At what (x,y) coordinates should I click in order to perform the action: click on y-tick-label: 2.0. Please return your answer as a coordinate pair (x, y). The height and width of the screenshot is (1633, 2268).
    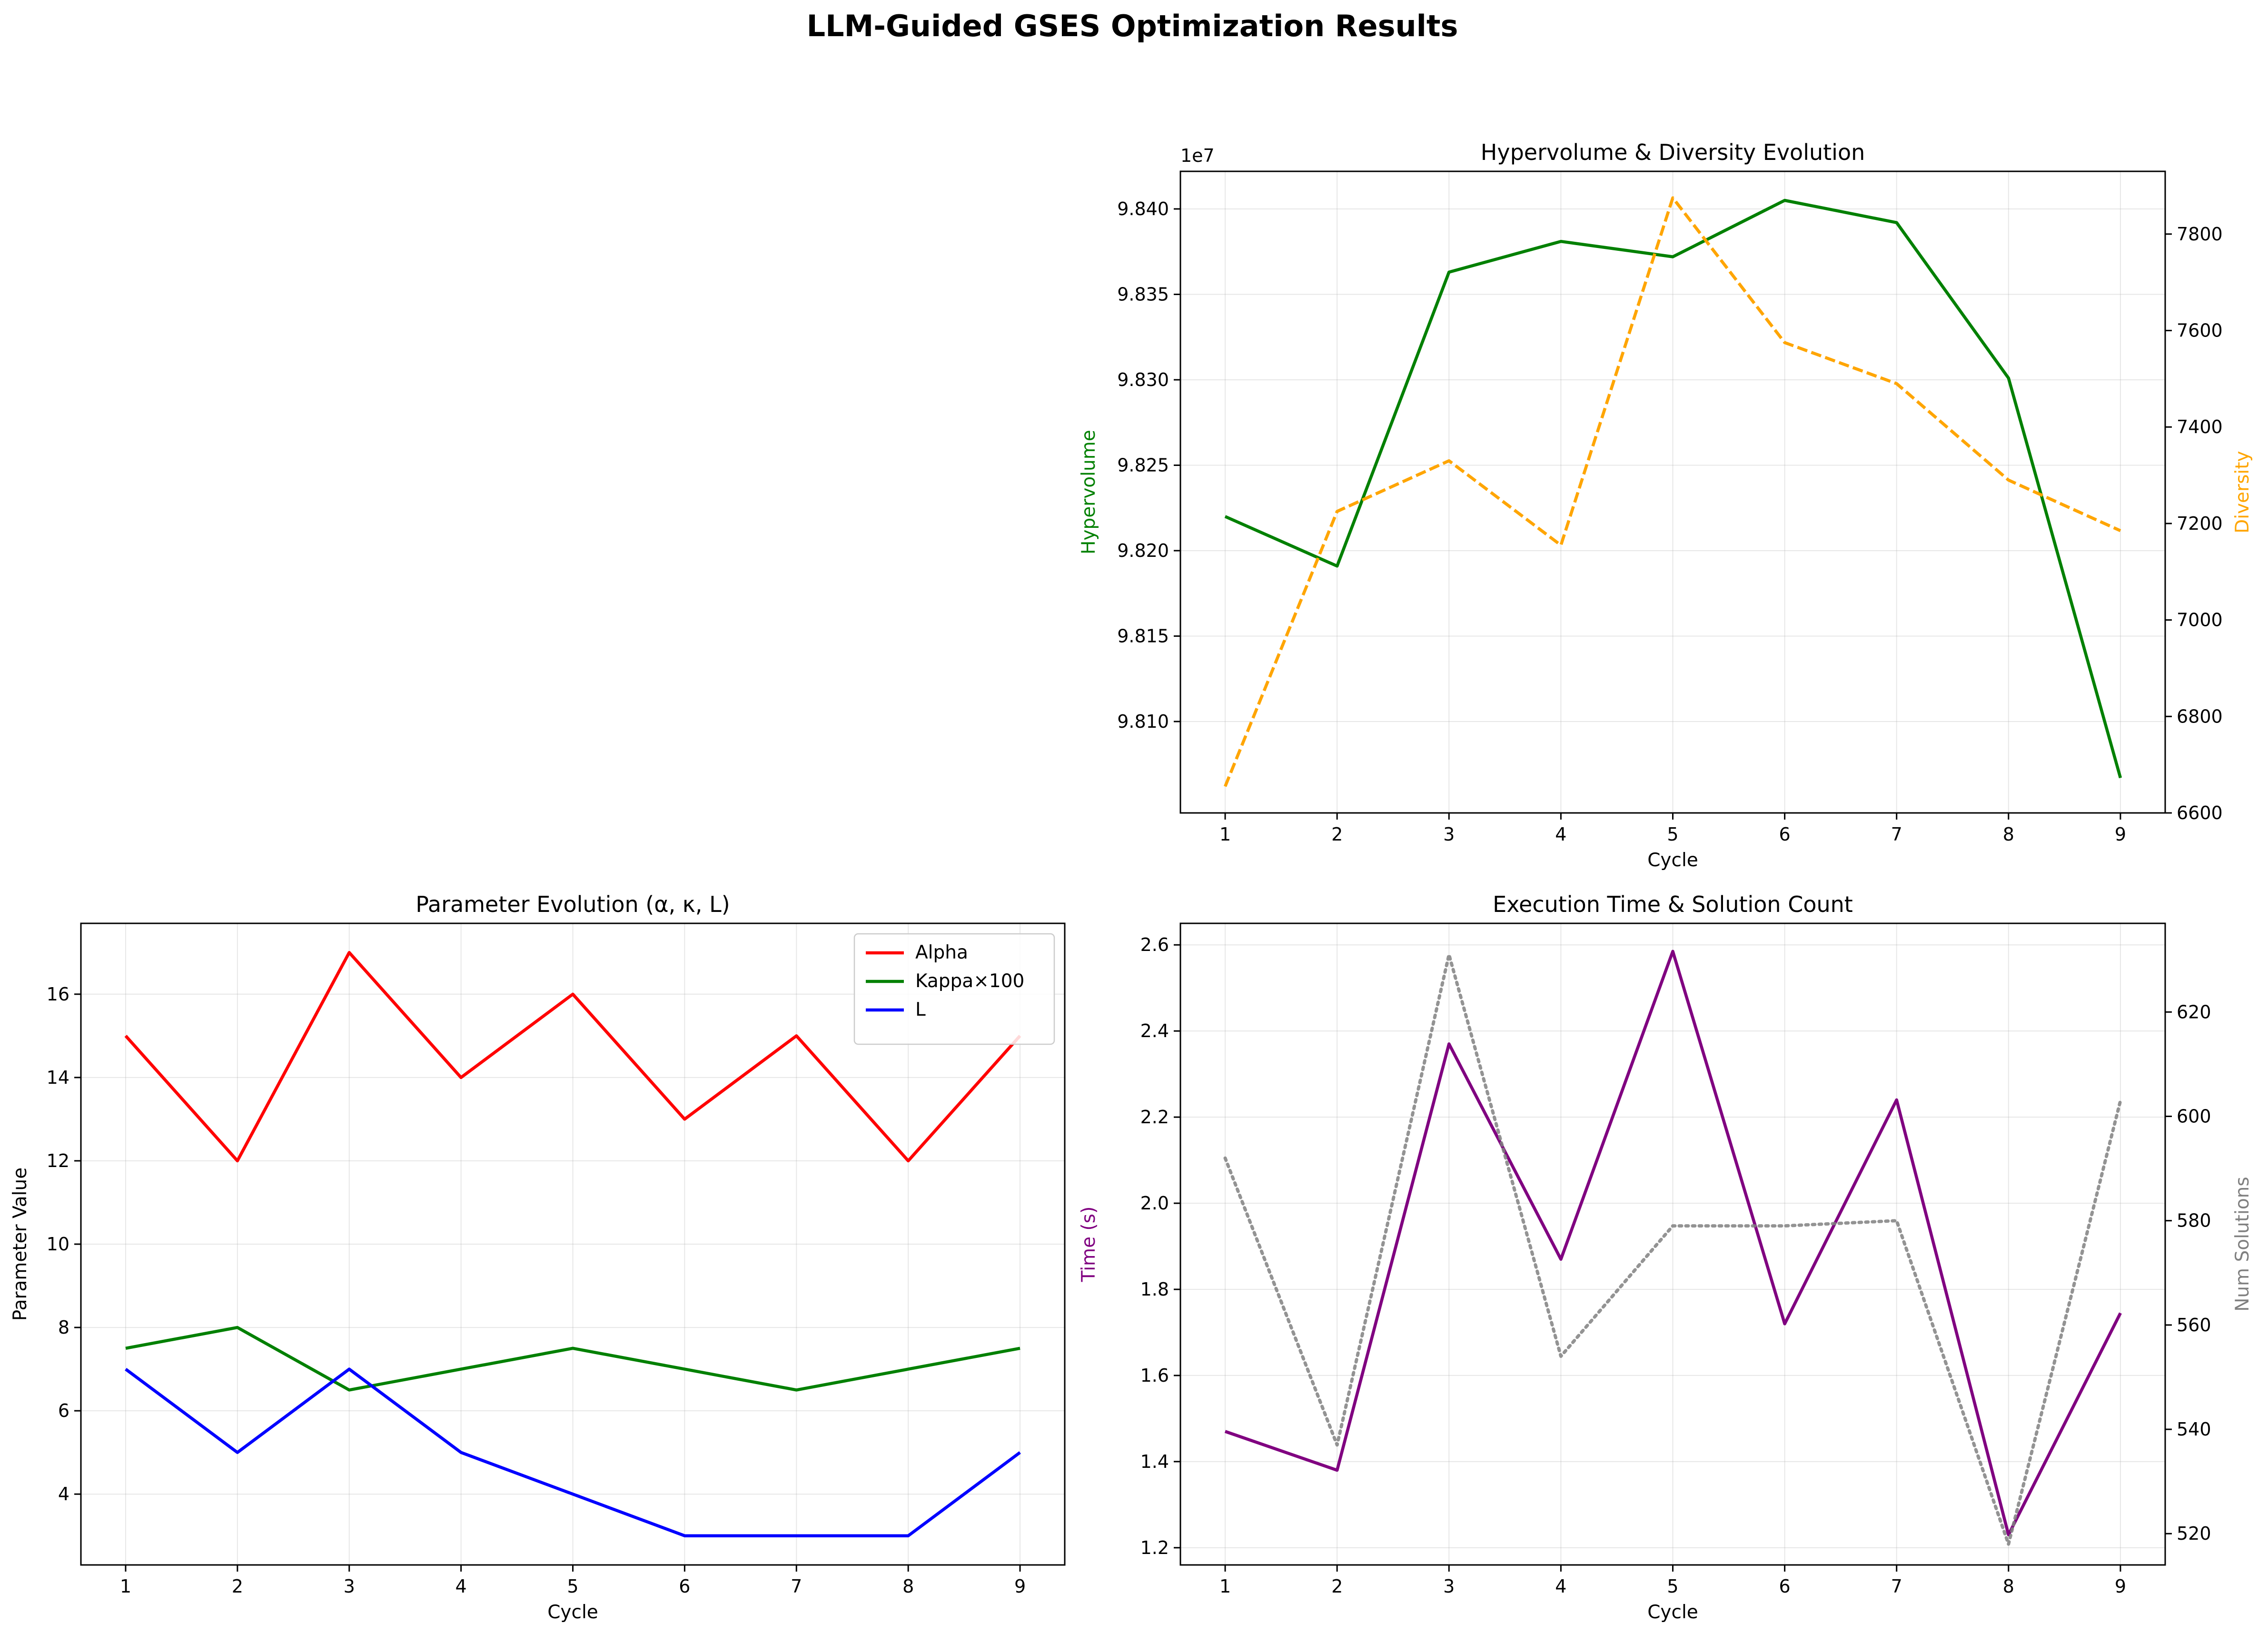
    Looking at the image, I should click on (1155, 1203).